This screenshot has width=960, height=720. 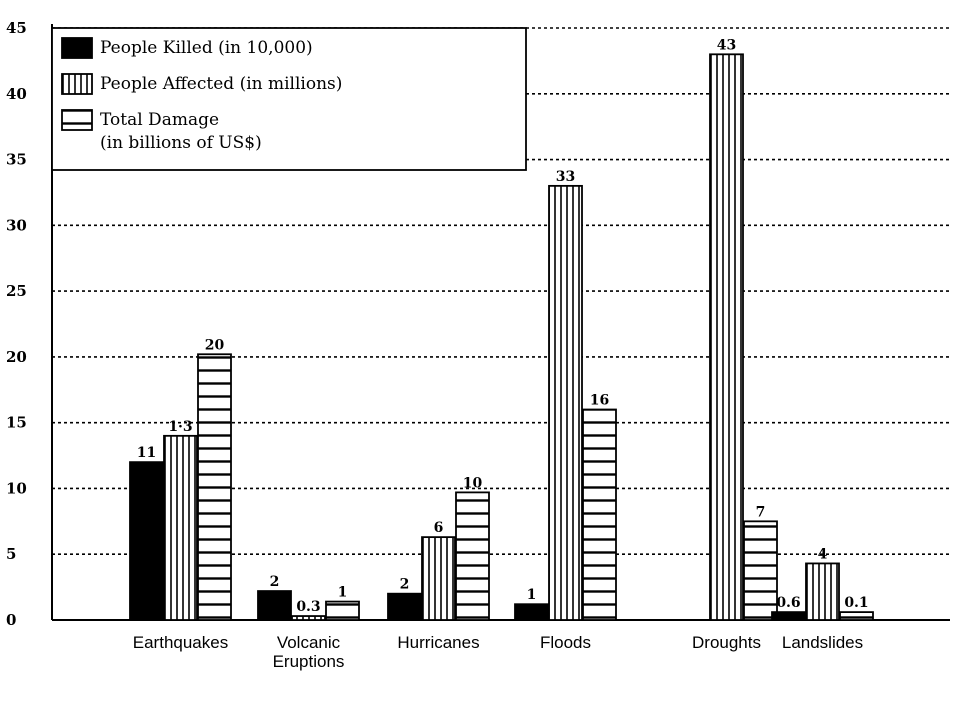 What do you see at coordinates (77, 48) in the screenshot?
I see `legend-swatch-solid` at bounding box center [77, 48].